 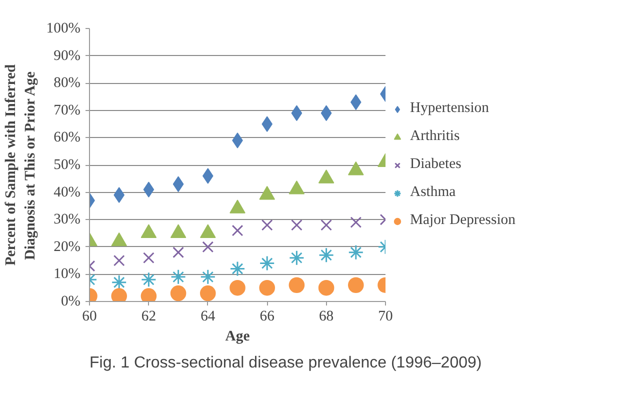 I want to click on x-tick-label: 60, so click(x=89, y=316).